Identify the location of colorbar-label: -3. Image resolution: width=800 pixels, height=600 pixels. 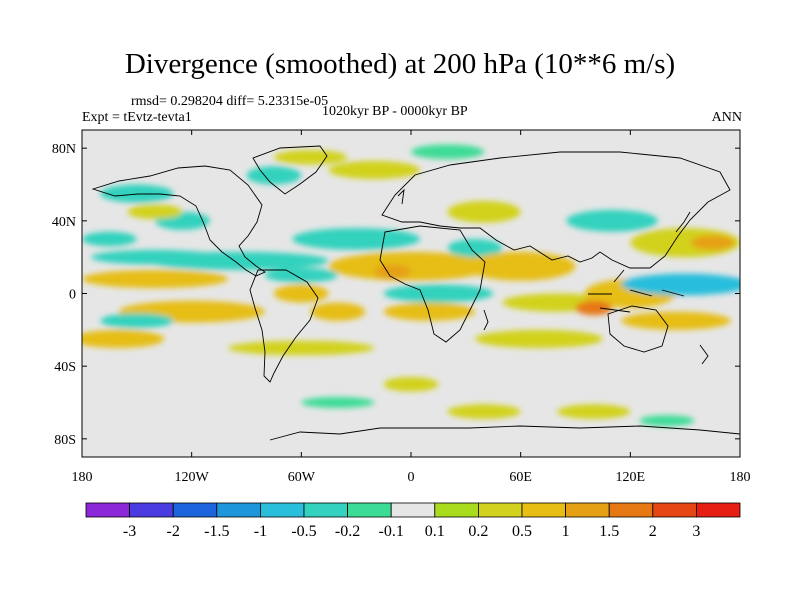
(129, 531).